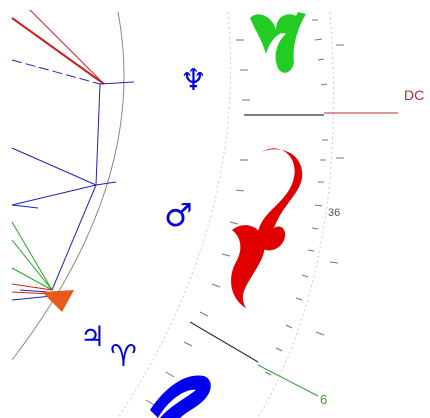 The height and width of the screenshot is (418, 430). I want to click on mars-icon: ♂, so click(178, 215).